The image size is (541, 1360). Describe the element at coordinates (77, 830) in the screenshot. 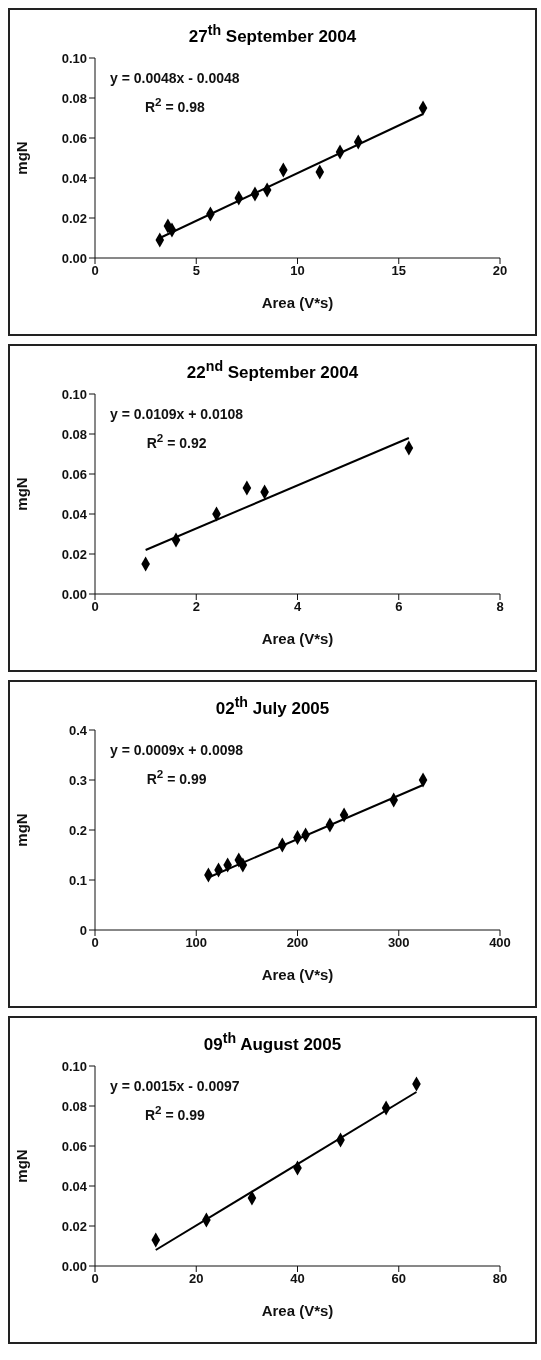

I see `y-tick-label: 0.2` at that location.